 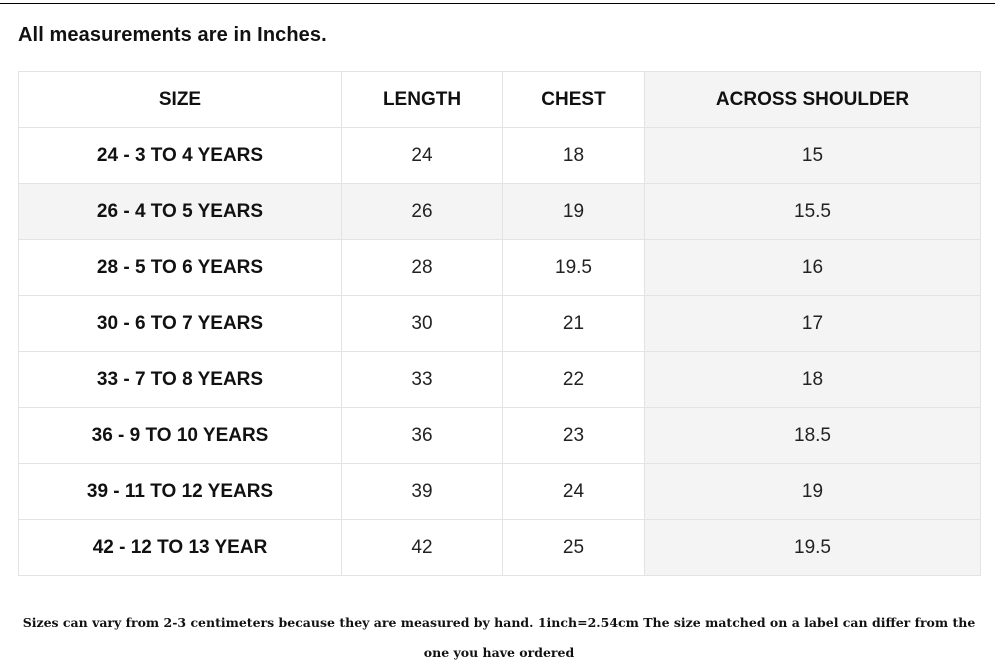 I want to click on length-cell: 36, so click(x=422, y=435).